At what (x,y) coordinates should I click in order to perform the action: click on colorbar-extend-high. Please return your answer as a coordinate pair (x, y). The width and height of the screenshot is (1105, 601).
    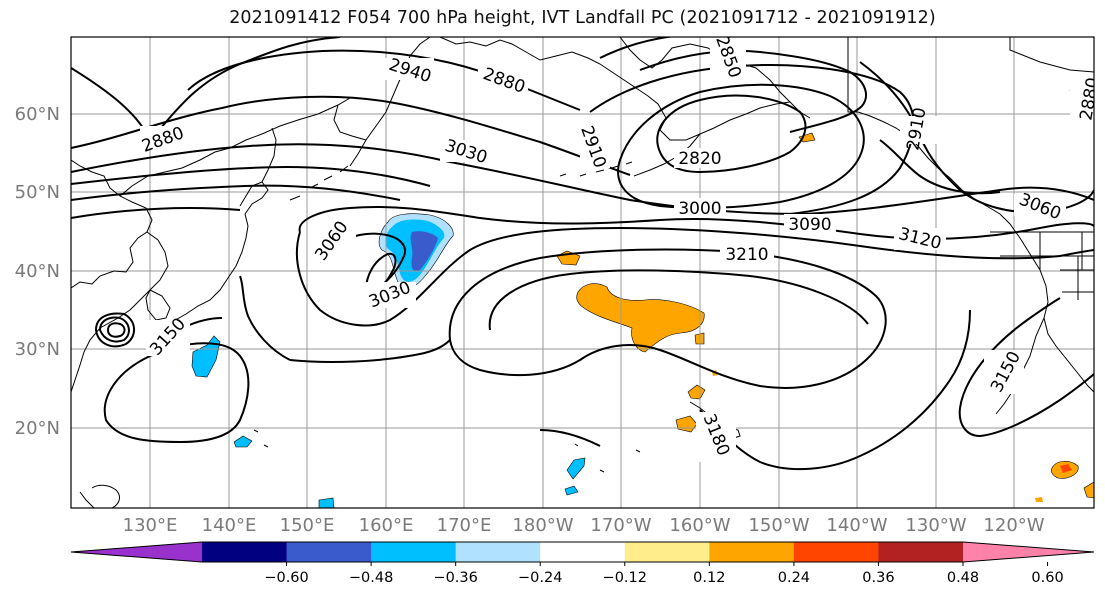
    Looking at the image, I should click on (1028, 552).